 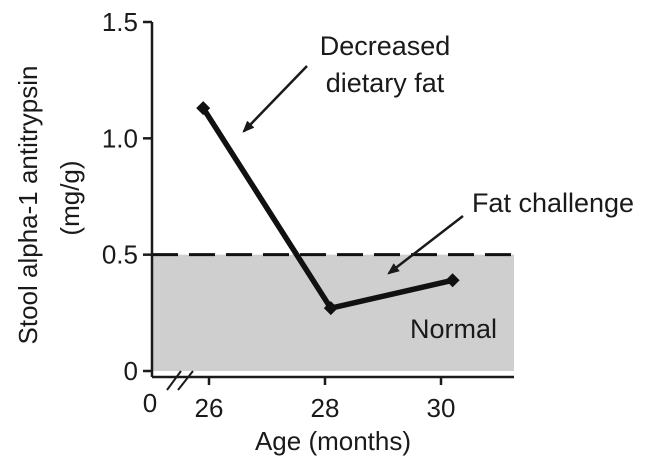 I want to click on x-axis-title: Age (months), so click(x=333, y=441).